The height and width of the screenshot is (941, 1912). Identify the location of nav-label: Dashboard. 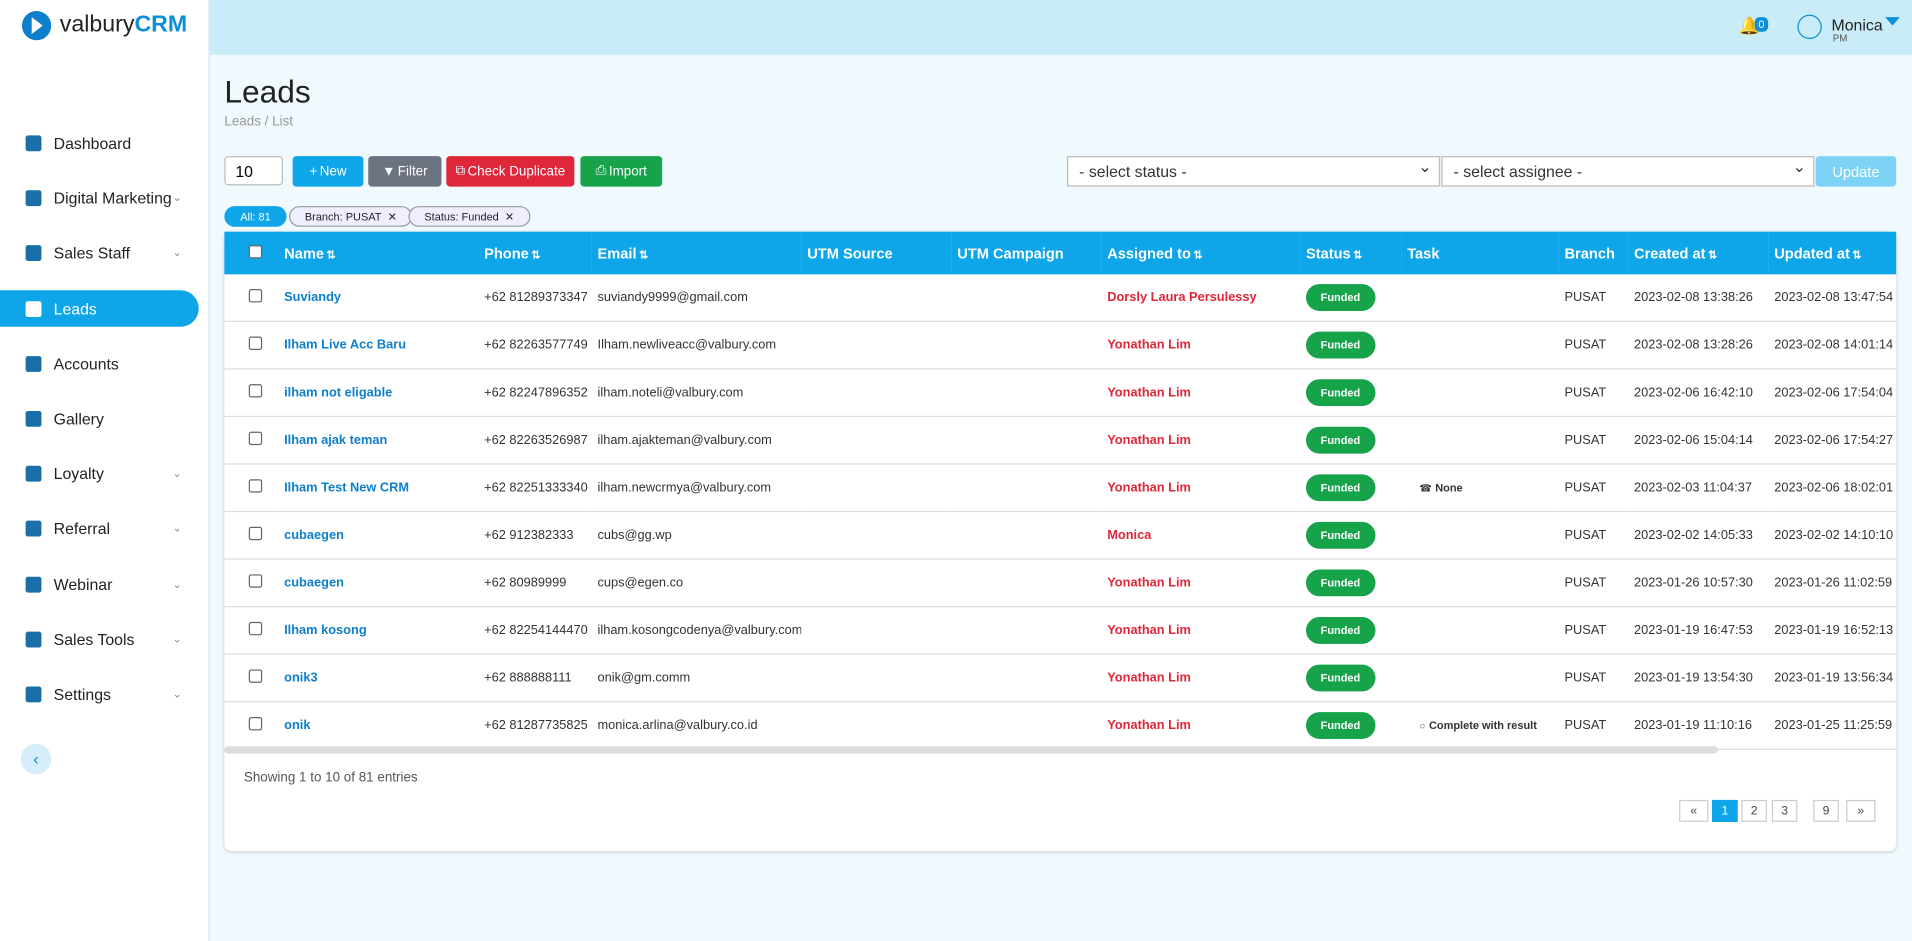
(92, 142).